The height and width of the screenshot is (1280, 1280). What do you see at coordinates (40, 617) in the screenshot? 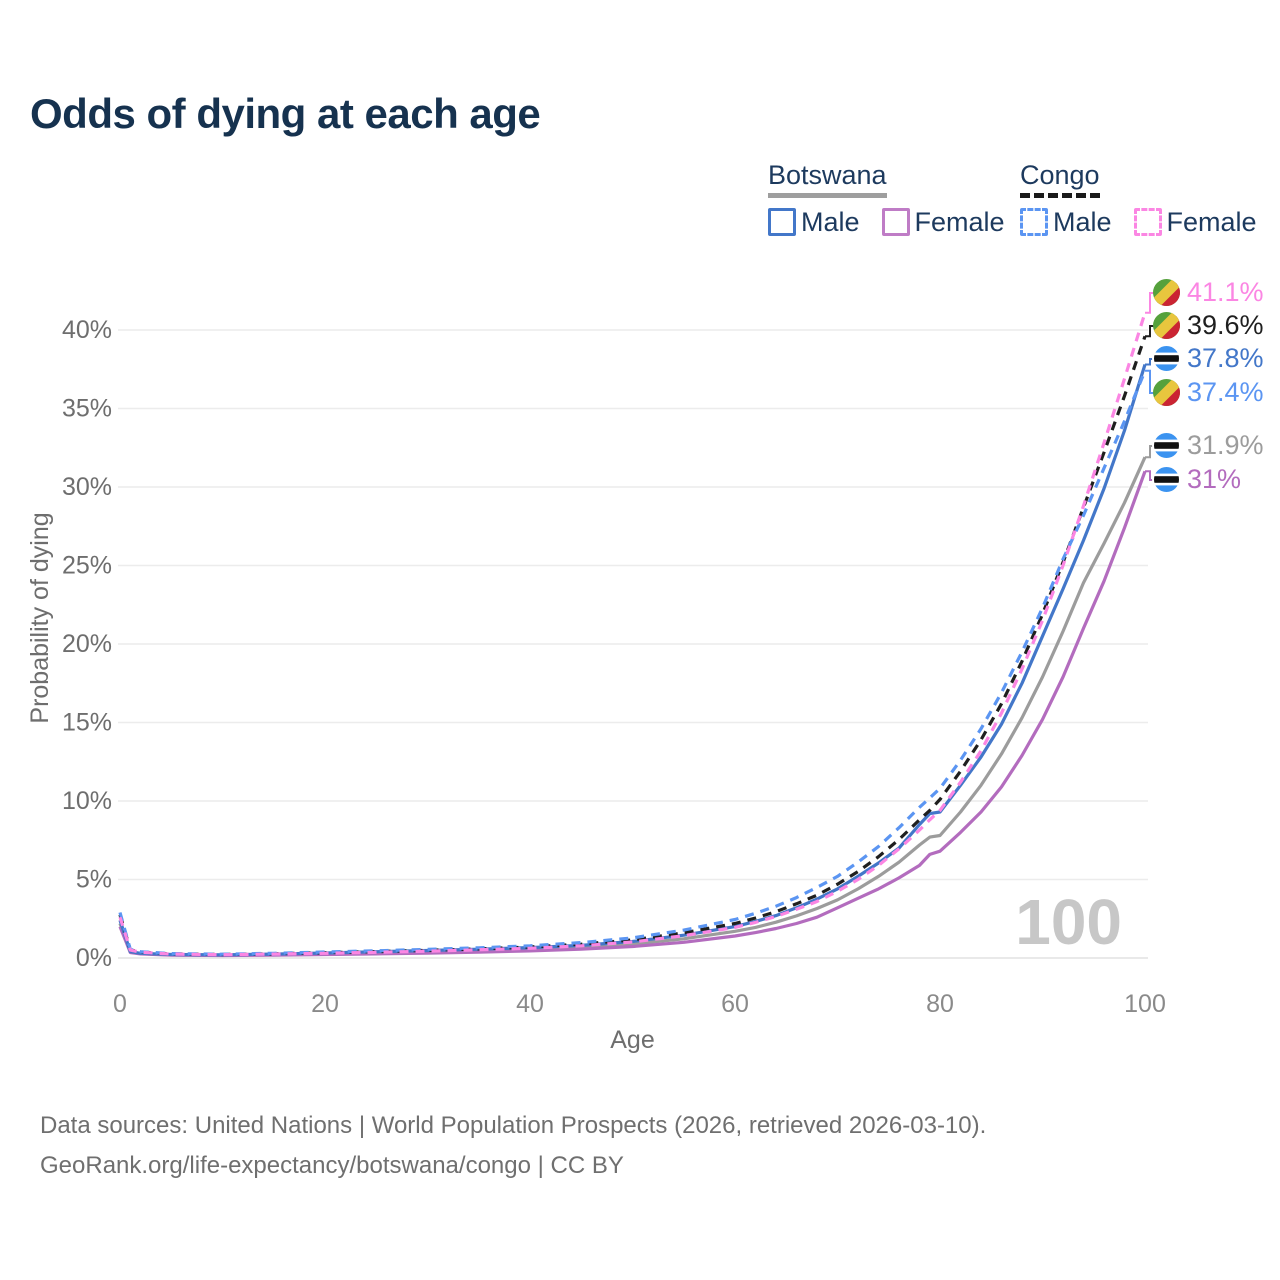
I see `y-axis-title: Probability of dying` at bounding box center [40, 617].